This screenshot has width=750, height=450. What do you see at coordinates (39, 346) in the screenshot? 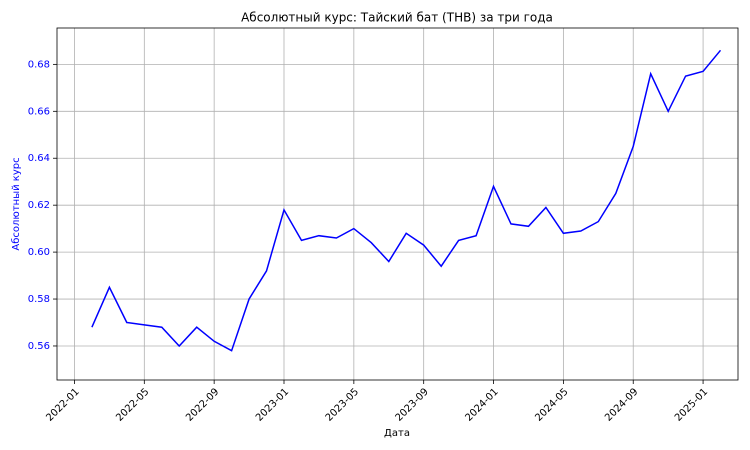
I see `y-tick-label: 0.56` at bounding box center [39, 346].